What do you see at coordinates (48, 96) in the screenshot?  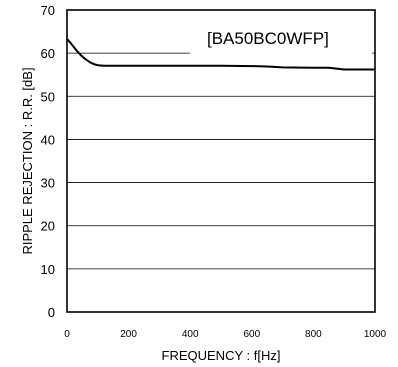 I see `y-tick-label-50: 50` at bounding box center [48, 96].